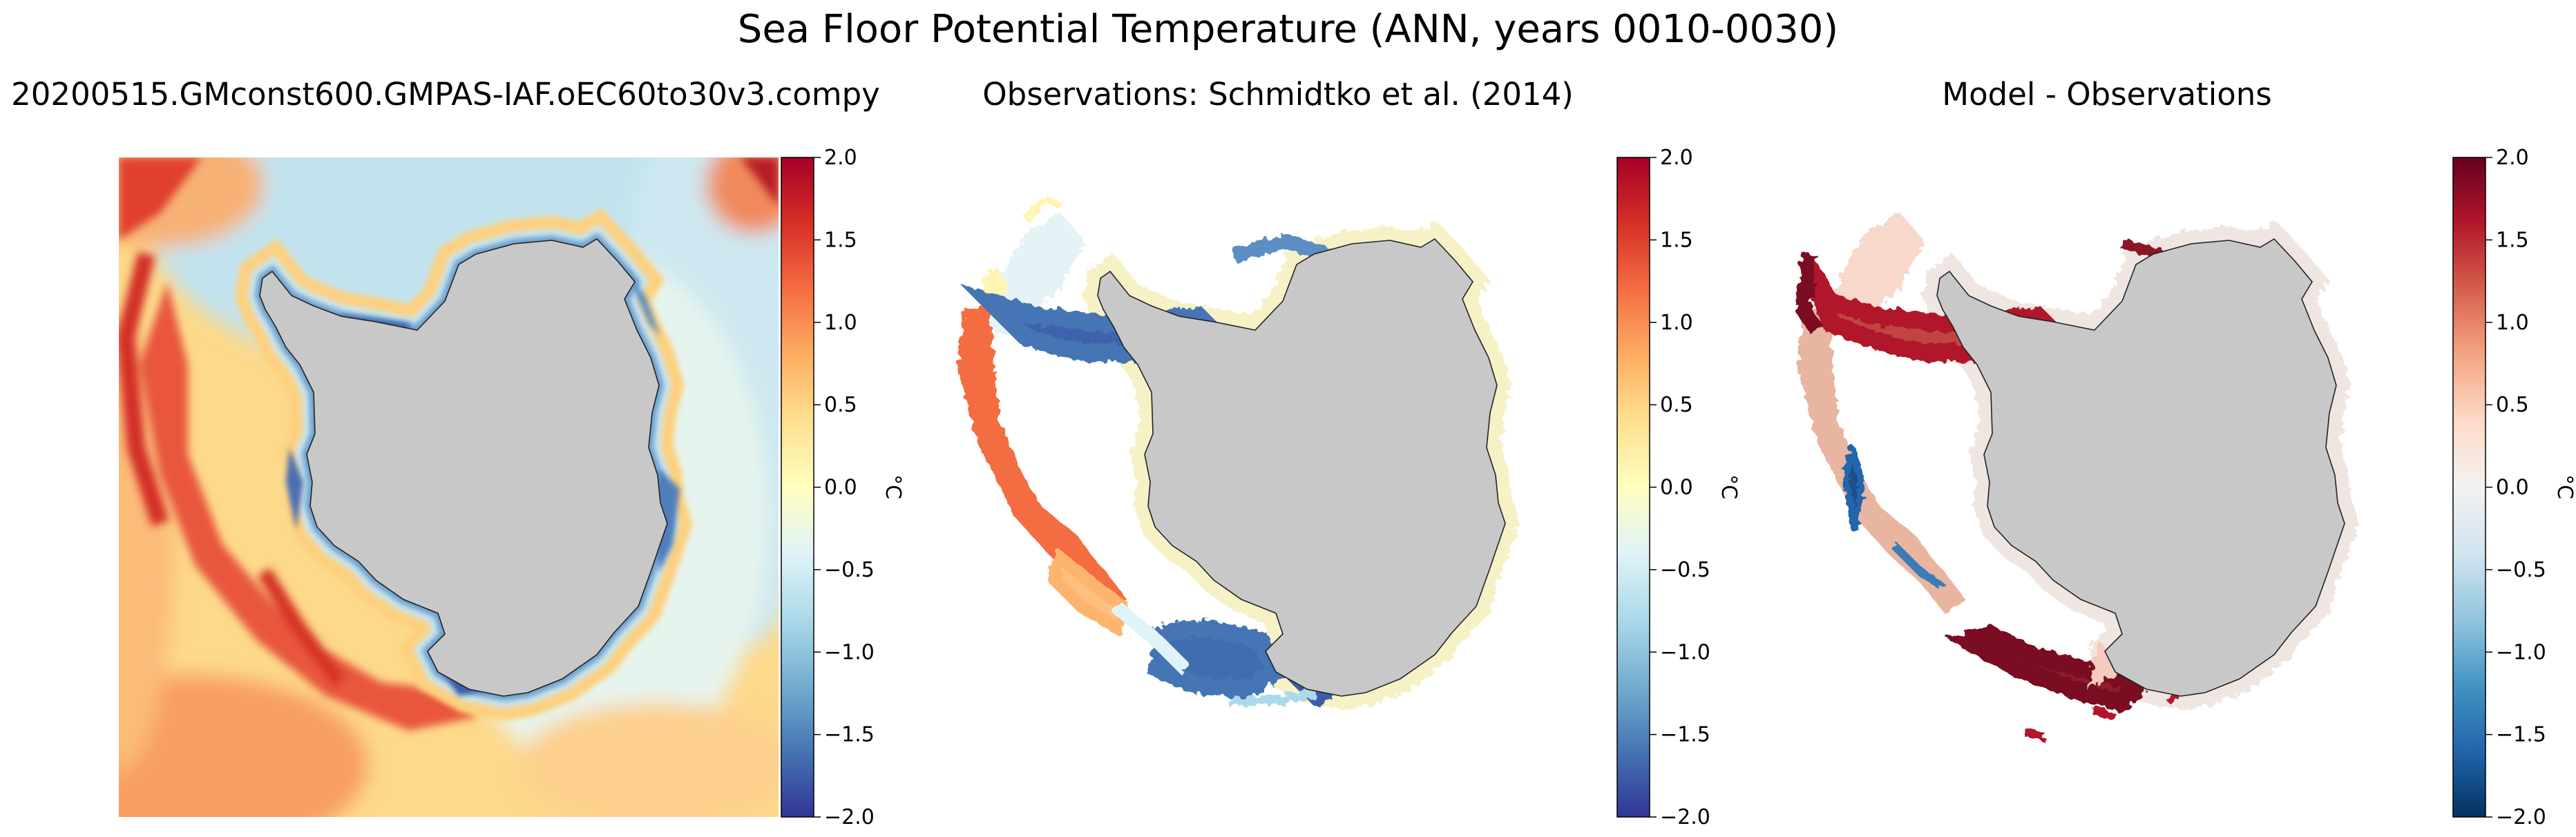  Describe the element at coordinates (1278, 94) in the screenshot. I see `panel-2-title: Observations: Schmidtko et al. (2014)` at that location.